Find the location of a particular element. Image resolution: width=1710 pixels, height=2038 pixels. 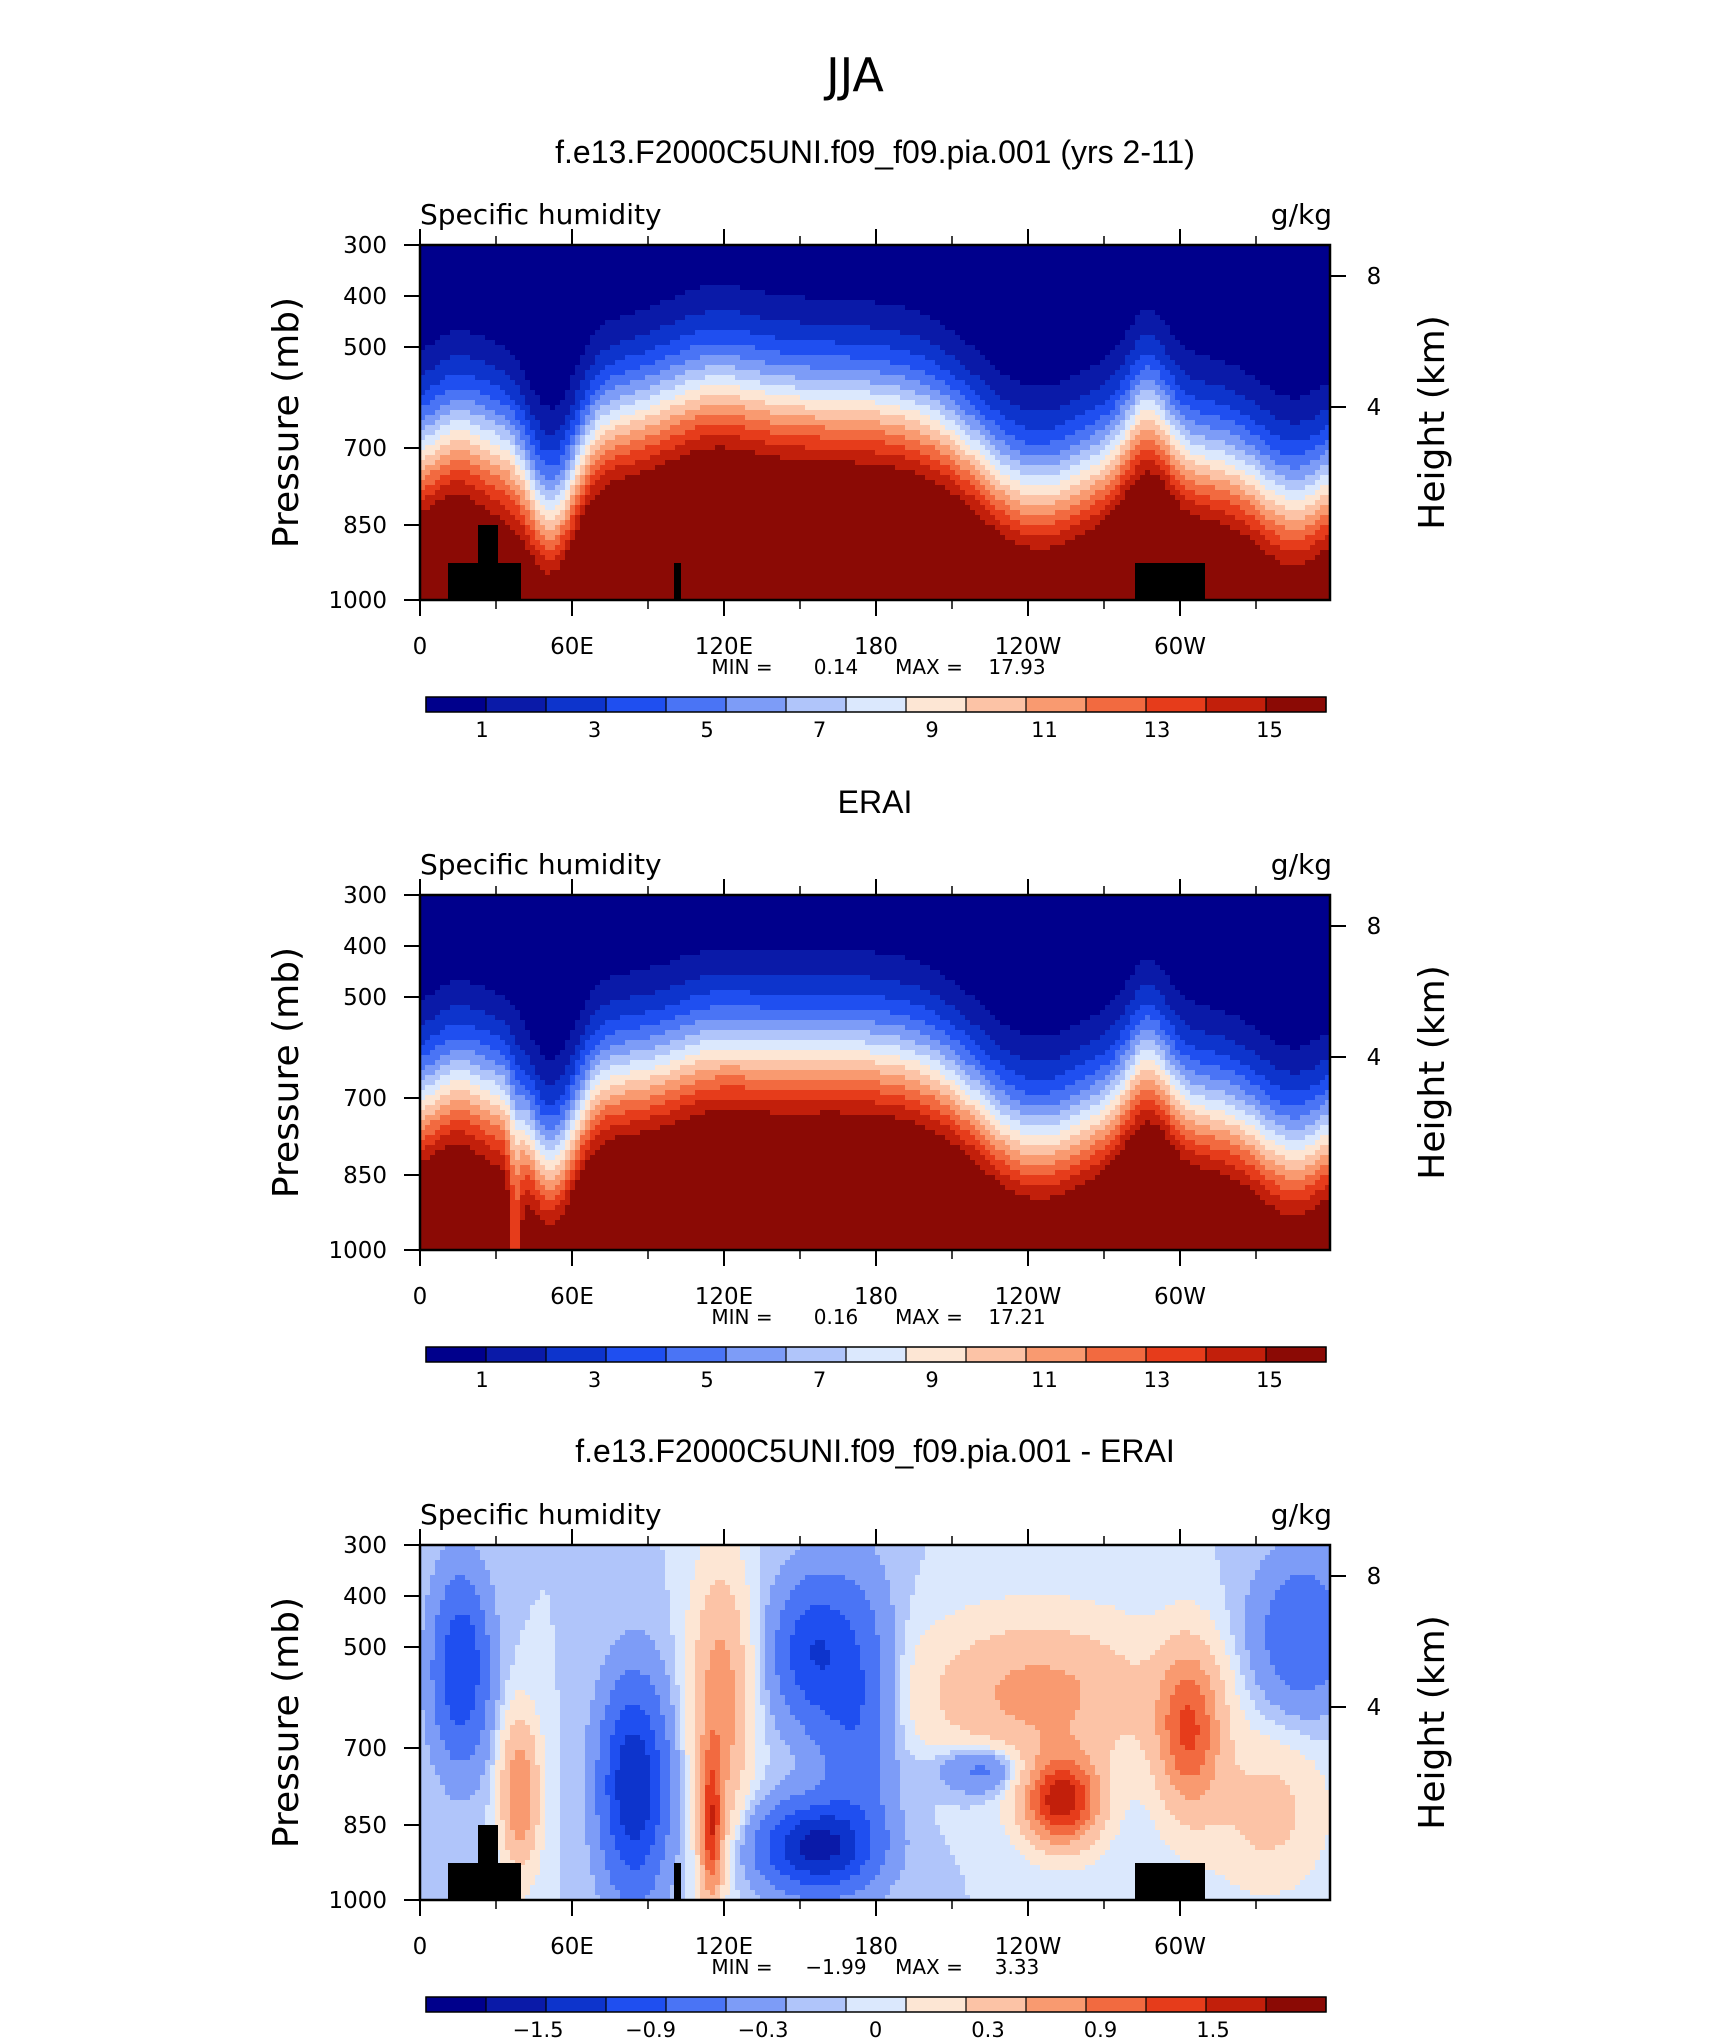

plot-area is located at coordinates (875, 1722).